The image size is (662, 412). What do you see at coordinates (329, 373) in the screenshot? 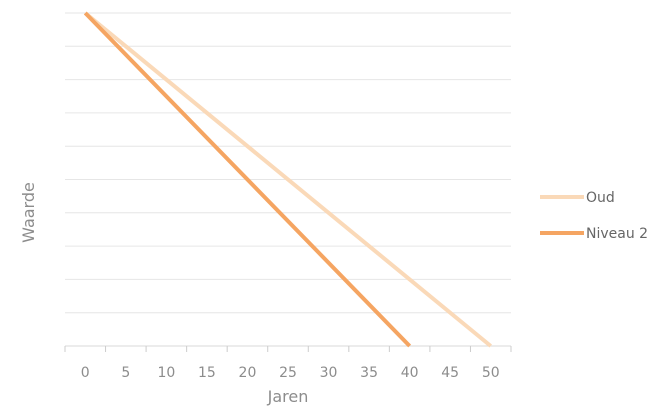
I see `x-tick-label: 30` at bounding box center [329, 373].